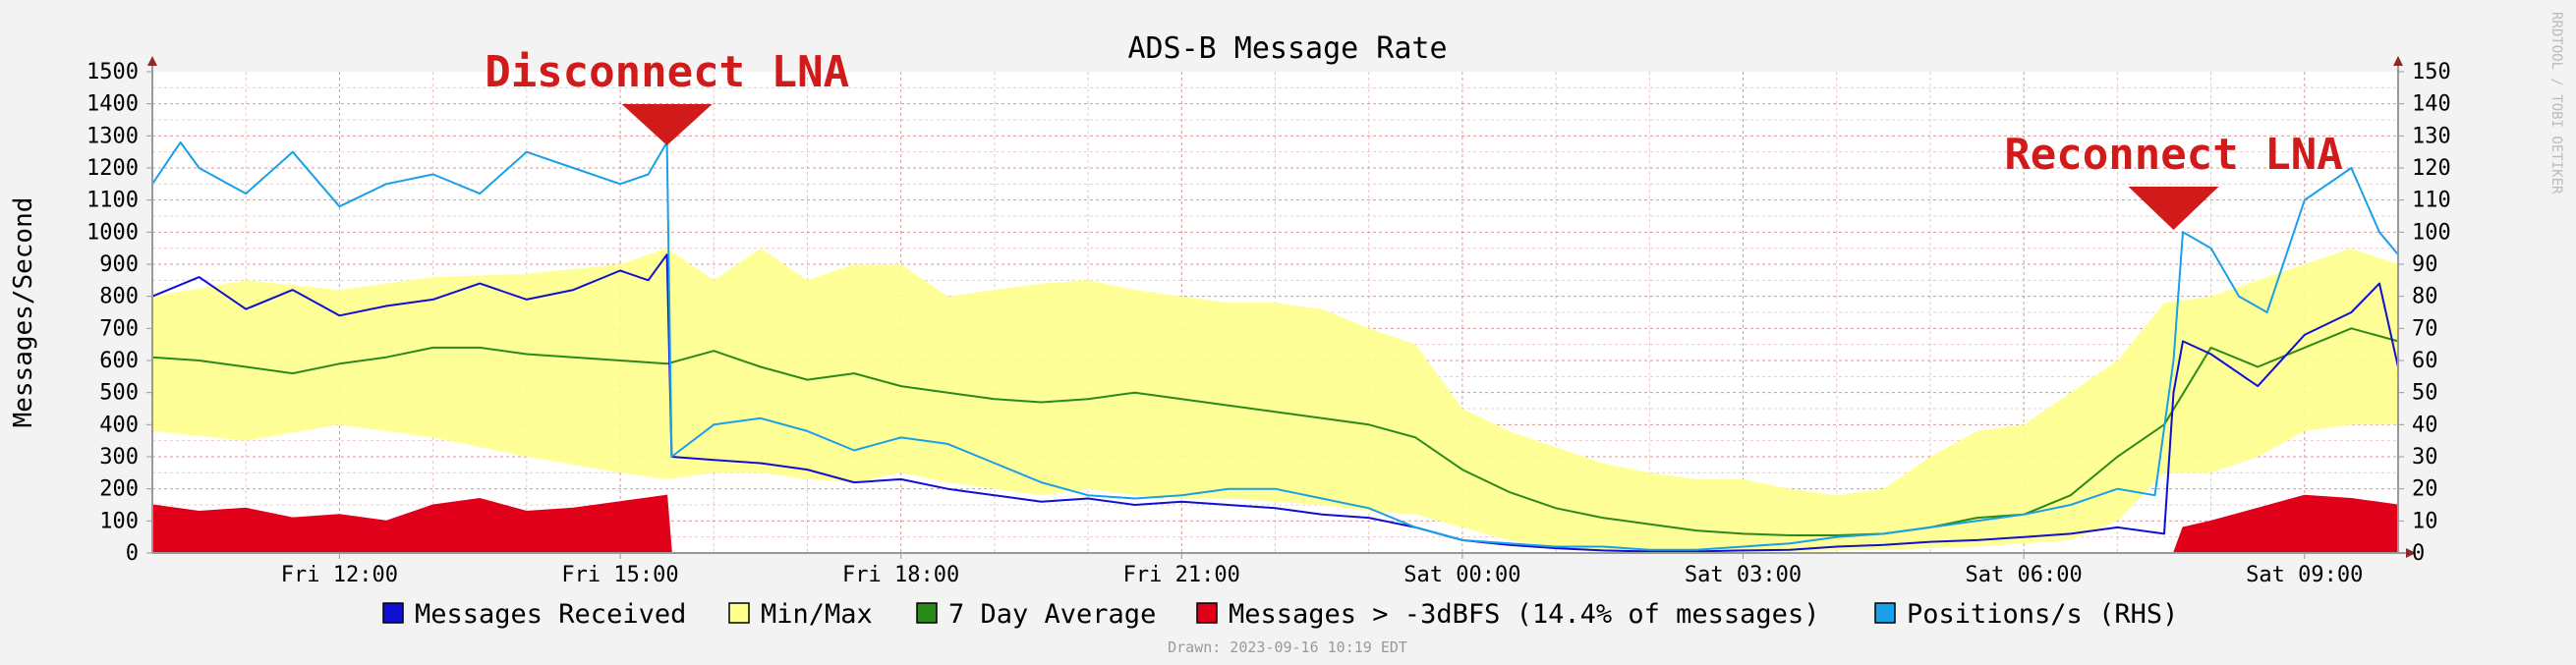 The width and height of the screenshot is (2576, 665). What do you see at coordinates (113, 233) in the screenshot?
I see `y-tick-label: 1000` at bounding box center [113, 233].